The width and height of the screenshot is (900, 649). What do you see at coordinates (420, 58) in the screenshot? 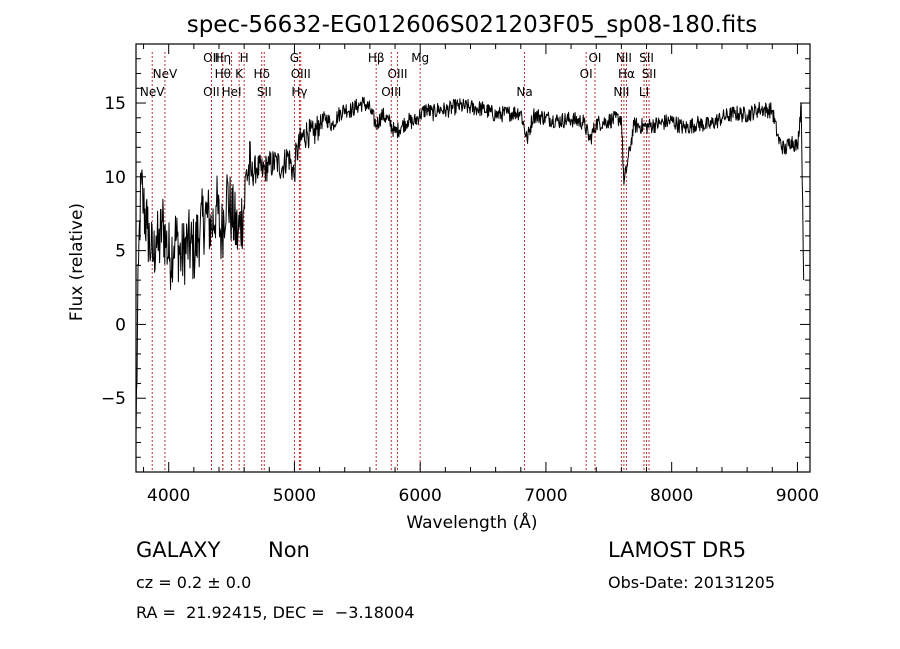
I see `line-marker-label: Mg` at bounding box center [420, 58].